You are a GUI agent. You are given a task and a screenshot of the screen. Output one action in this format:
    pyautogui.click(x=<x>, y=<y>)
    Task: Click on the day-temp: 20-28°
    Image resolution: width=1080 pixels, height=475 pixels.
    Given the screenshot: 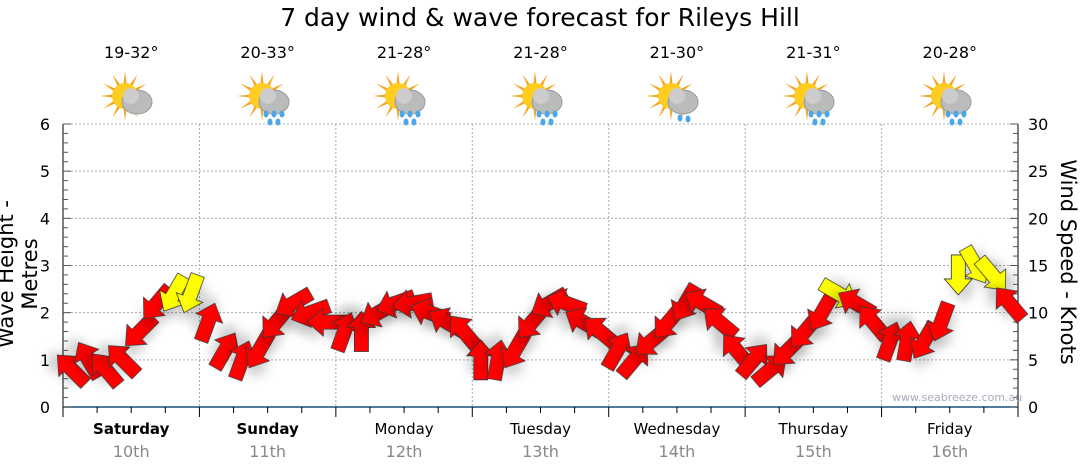 What is the action you would take?
    pyautogui.click(x=950, y=52)
    